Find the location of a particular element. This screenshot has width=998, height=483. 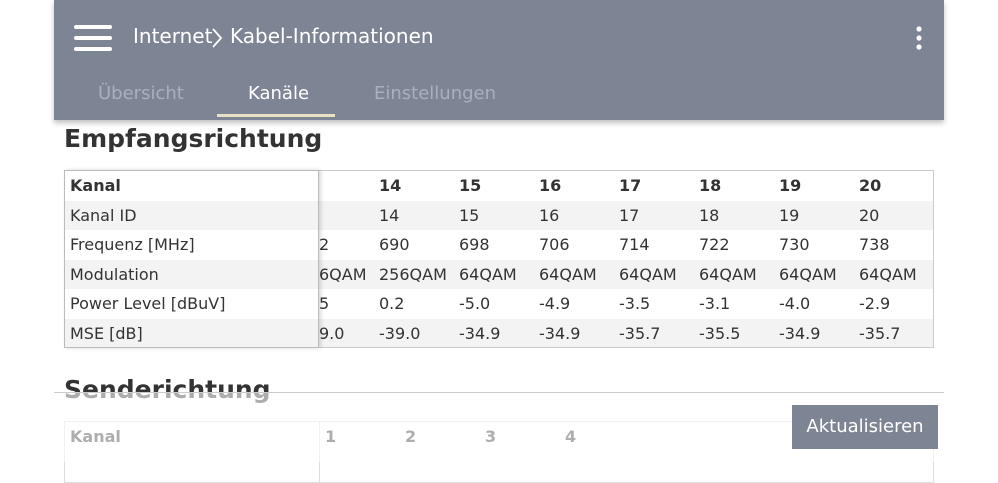

column-header: 20 is located at coordinates (870, 185).